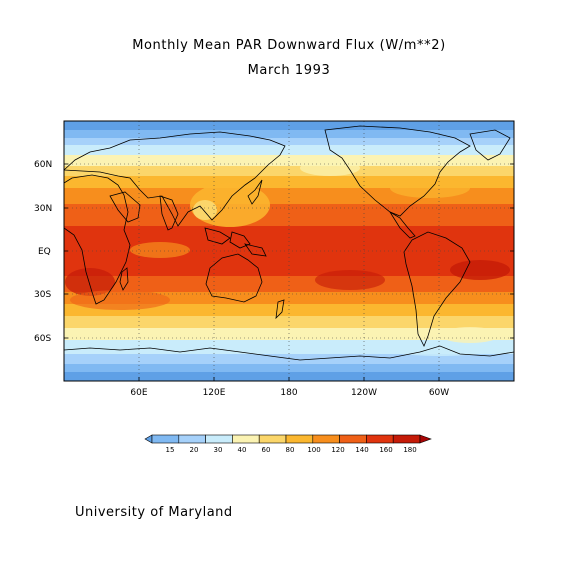  What do you see at coordinates (43, 165) in the screenshot?
I see `lat-label-60n: 60N` at bounding box center [43, 165].